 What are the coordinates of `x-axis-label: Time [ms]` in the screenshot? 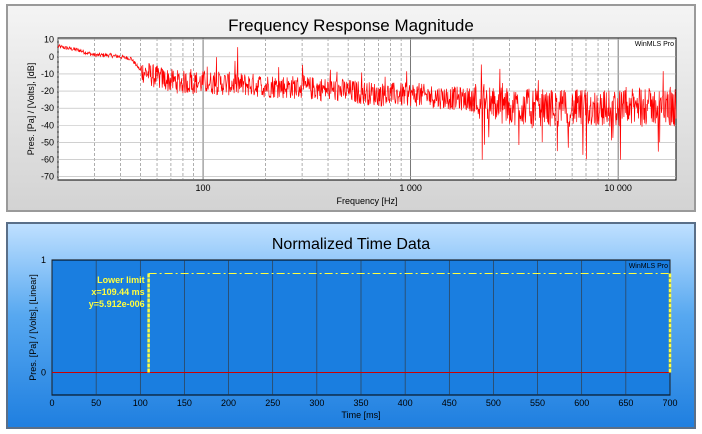 It's located at (360, 415).